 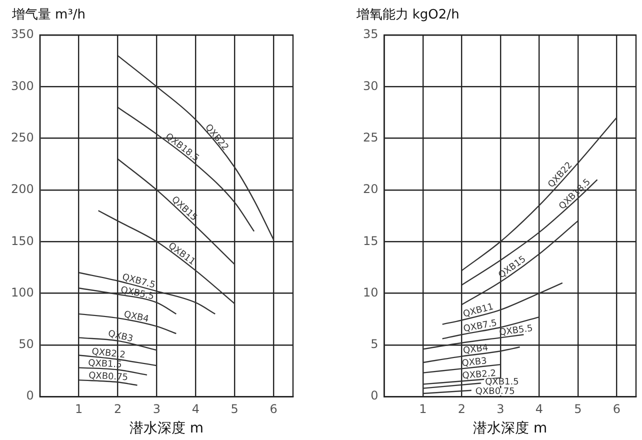 I want to click on y-tick-label: 150, so click(x=22, y=241).